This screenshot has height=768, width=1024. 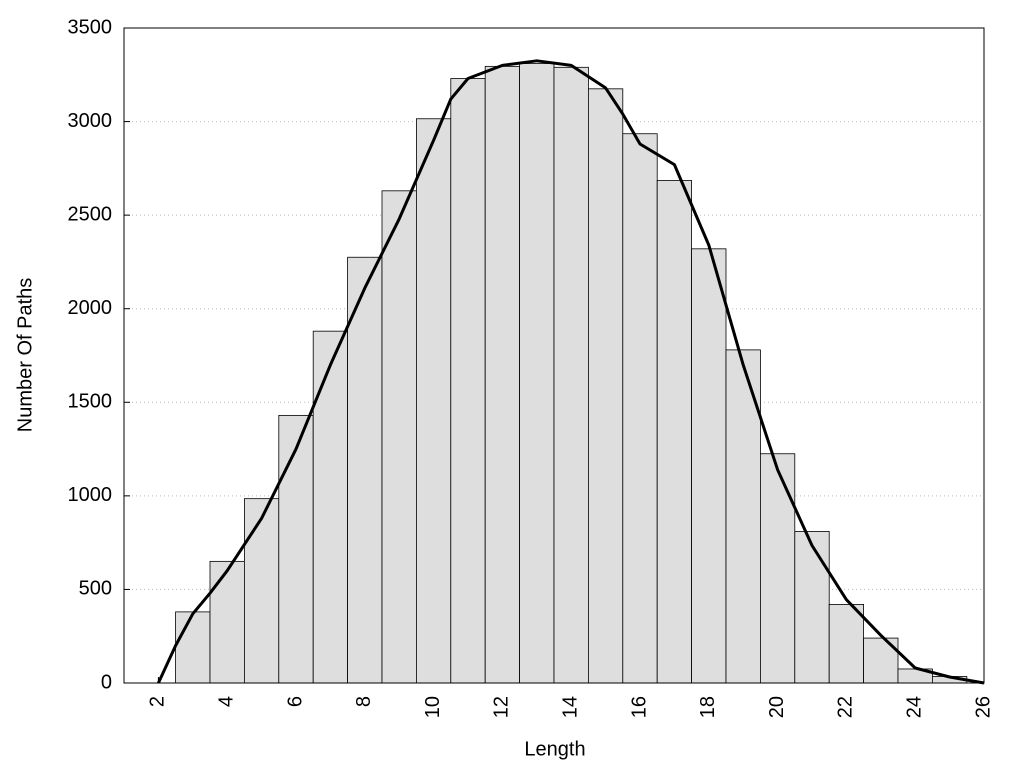 What do you see at coordinates (983, 707) in the screenshot?
I see `x-tick-label: 26` at bounding box center [983, 707].